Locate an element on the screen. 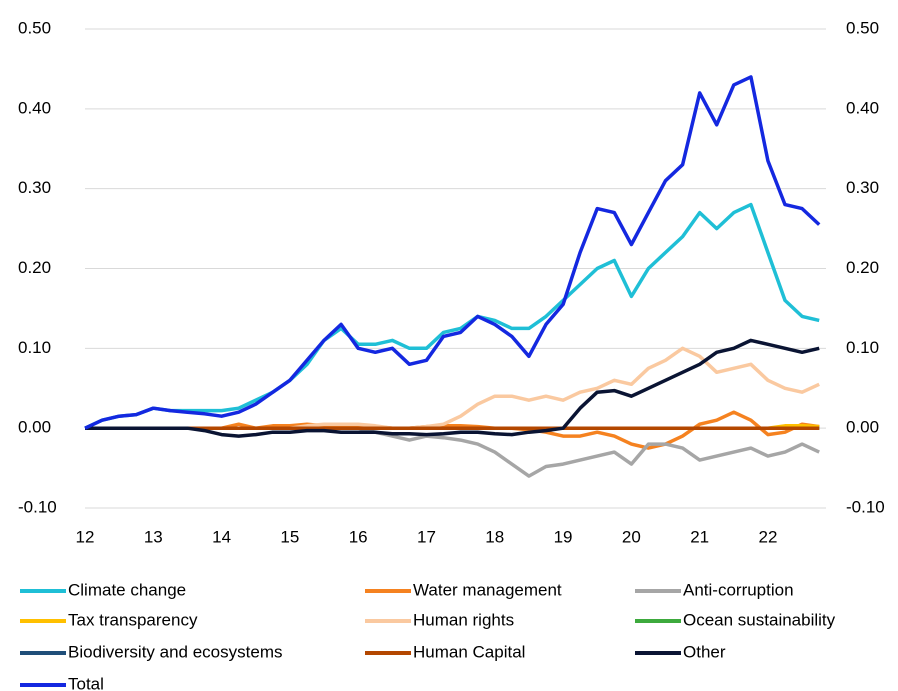  y-tick-label: 0.40 is located at coordinates (34, 107).